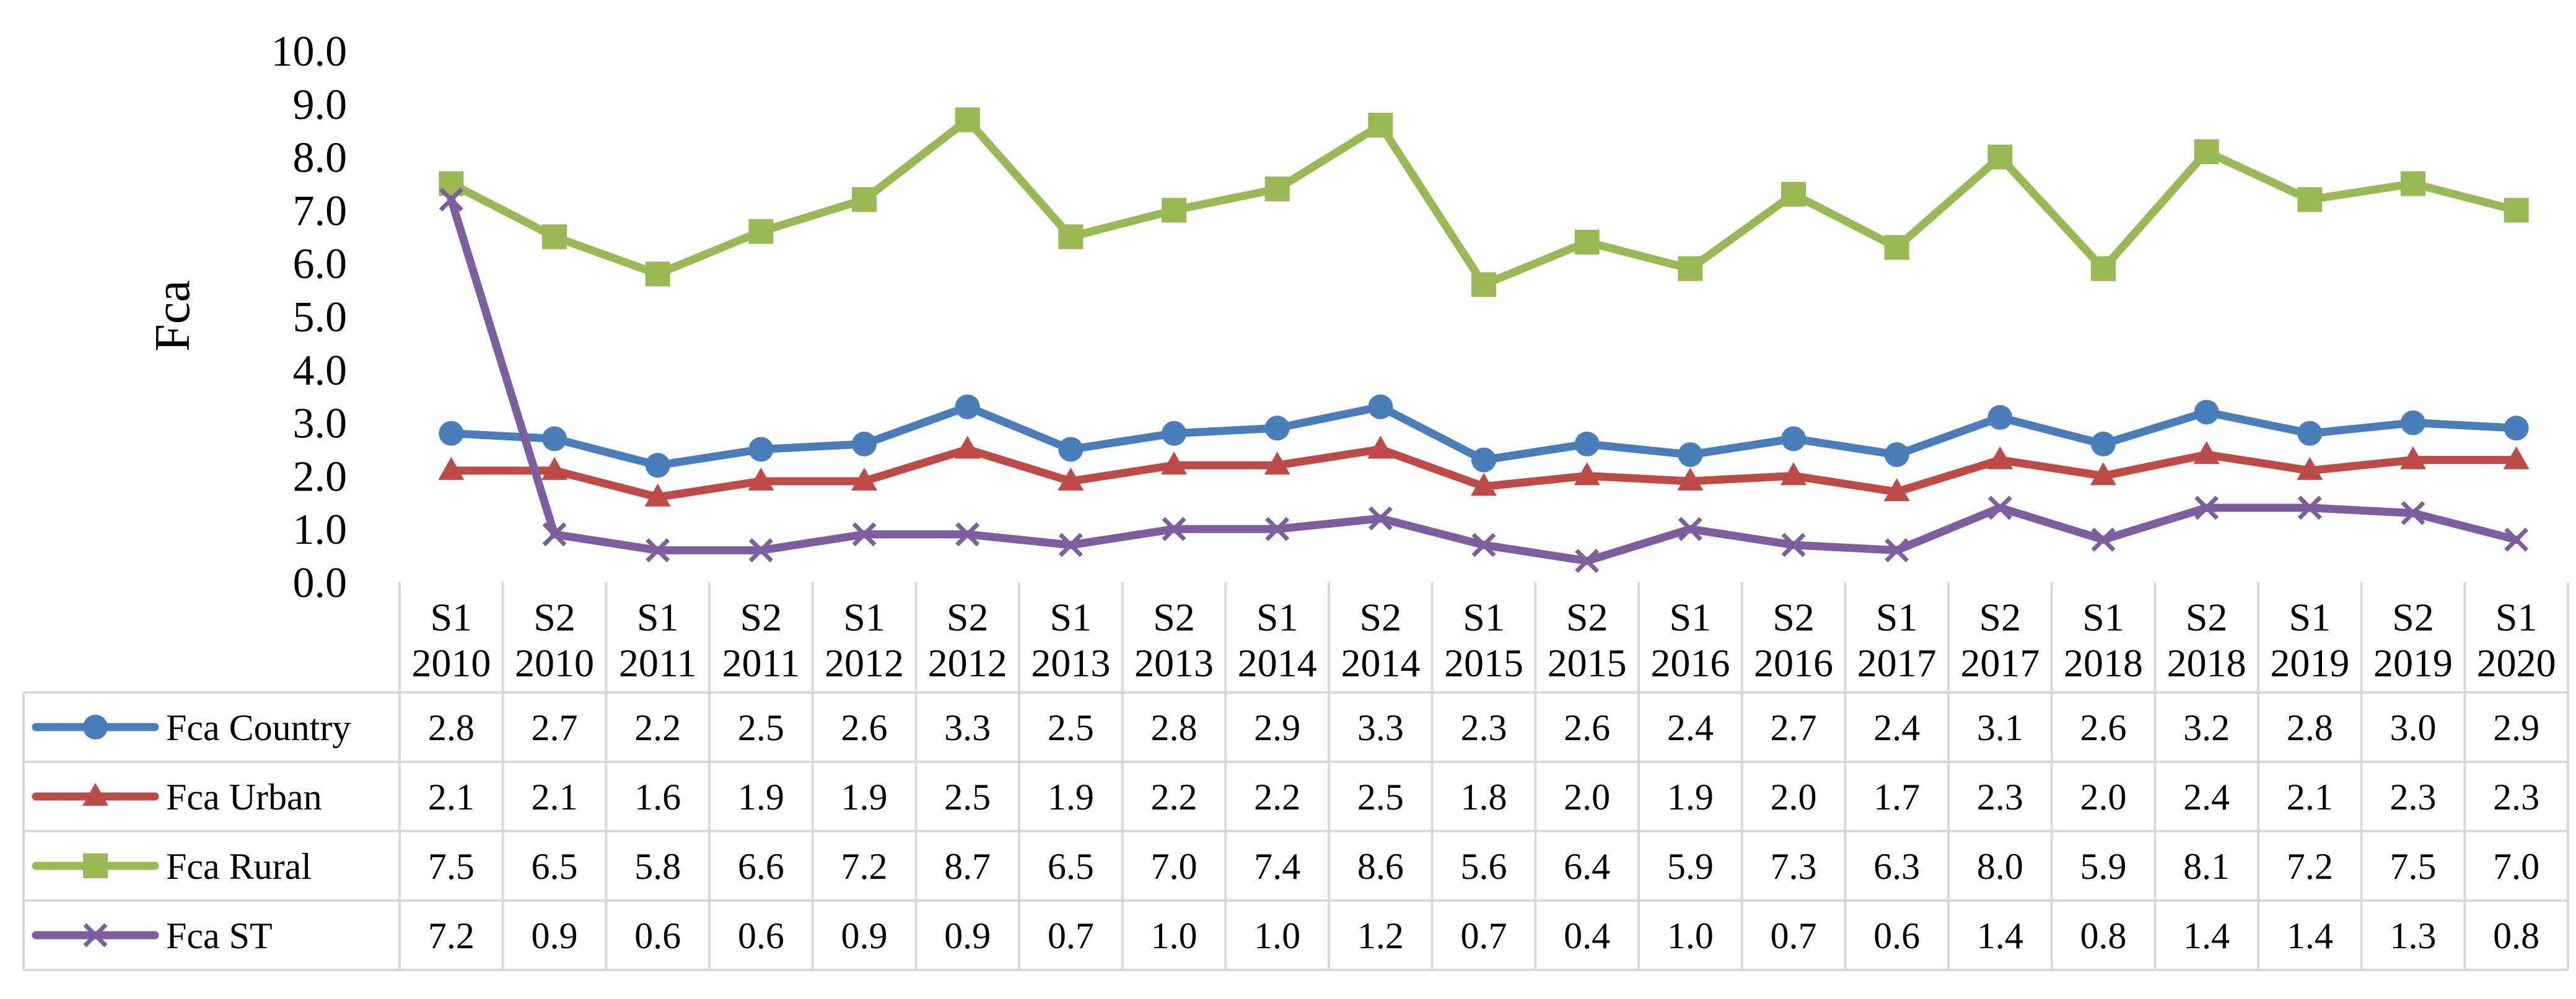 The image size is (2576, 999). Describe the element at coordinates (555, 935) in the screenshot. I see `data-table-cell: 0.9` at that location.